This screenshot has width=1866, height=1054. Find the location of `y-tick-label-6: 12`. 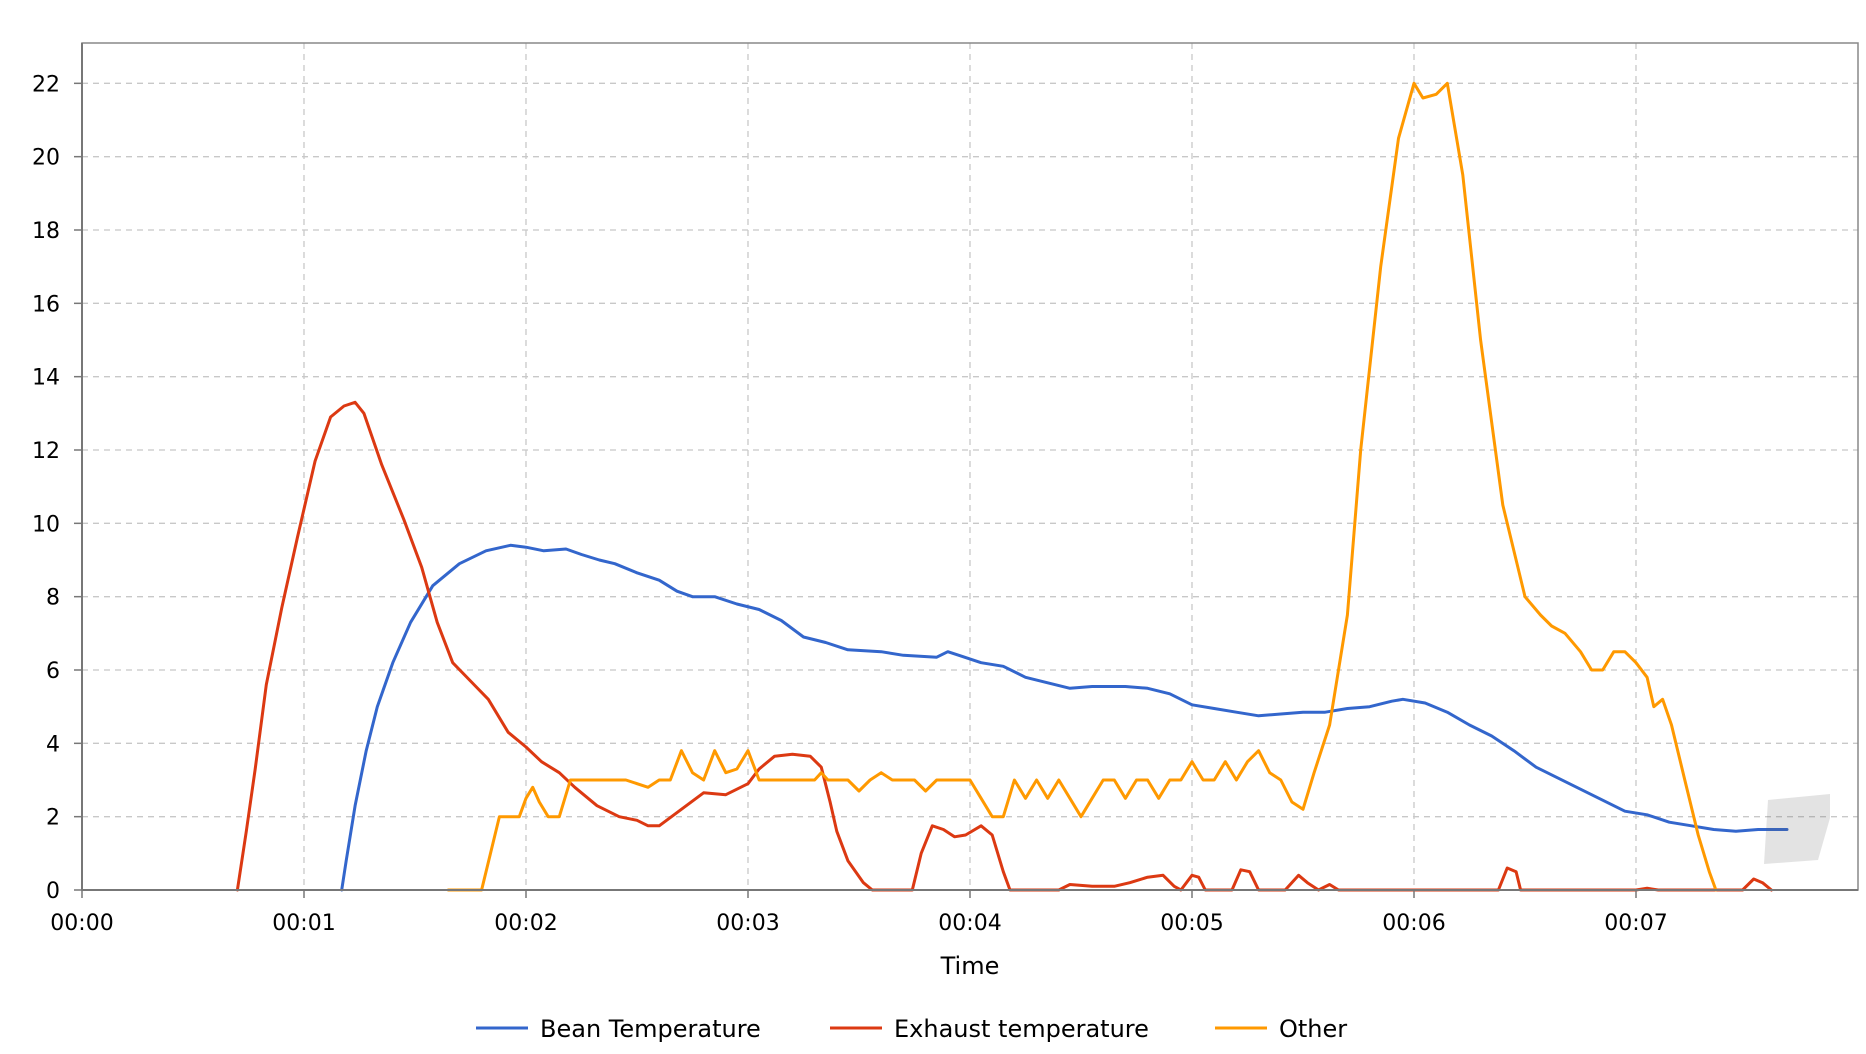

y-tick-label-6: 12 is located at coordinates (46, 451).